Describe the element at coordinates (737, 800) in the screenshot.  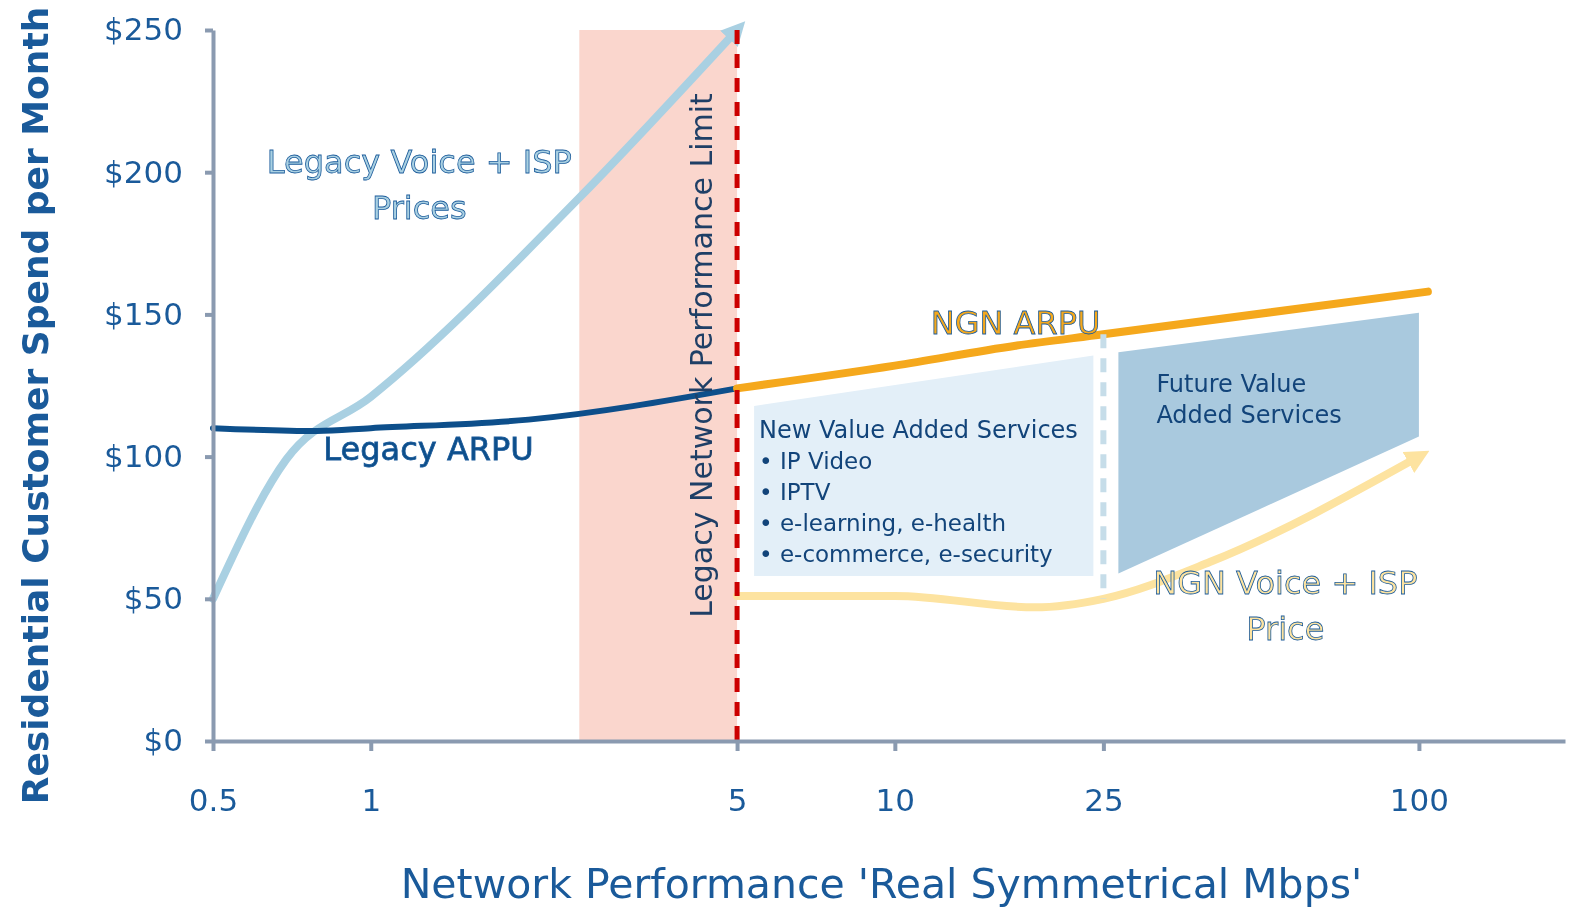
I see `x-tick-label: 5` at that location.